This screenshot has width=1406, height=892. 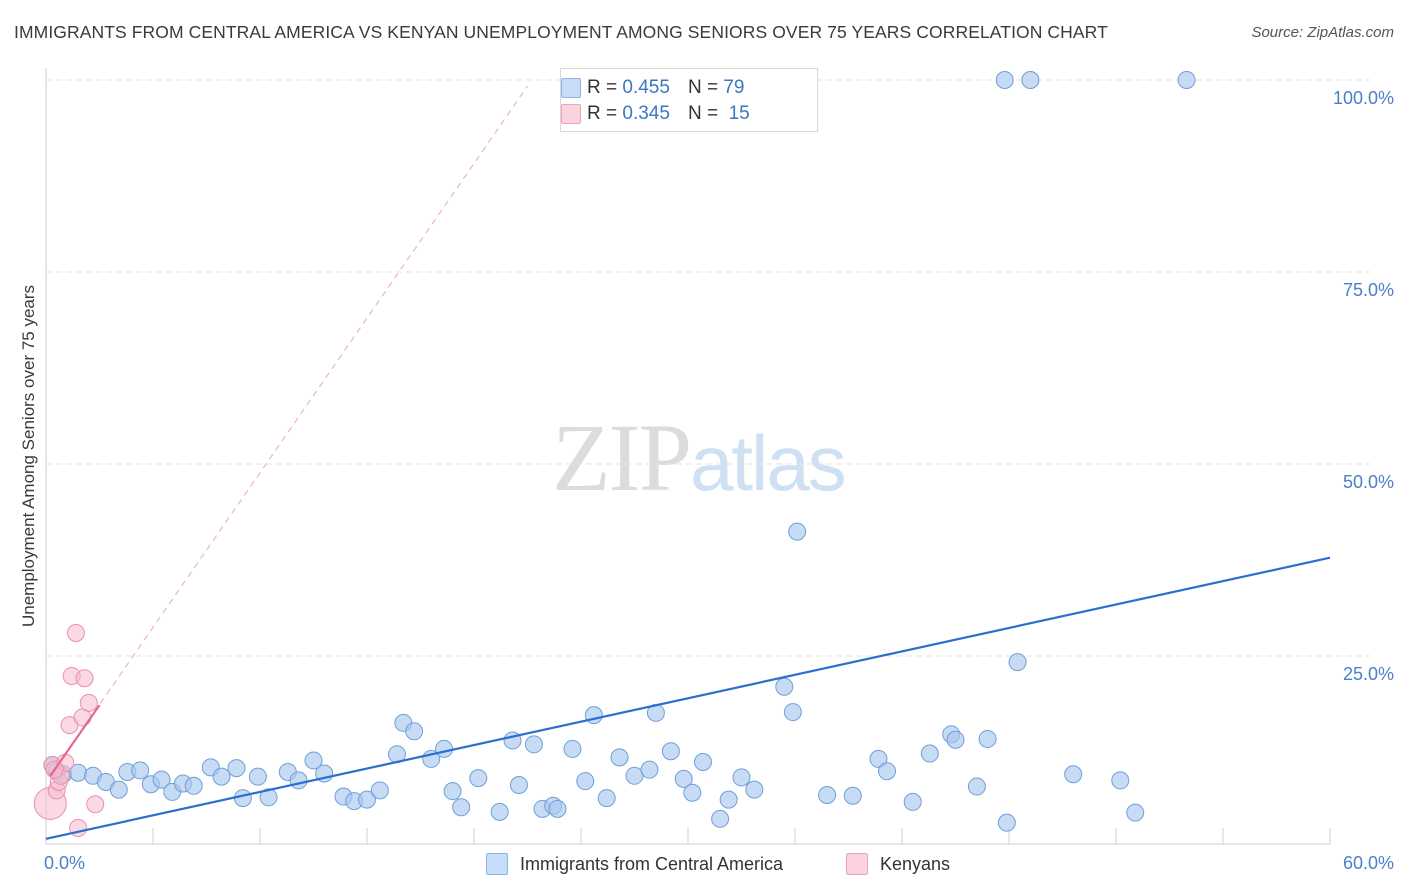 I want to click on watermark-zip: ZIP, so click(x=622, y=457).